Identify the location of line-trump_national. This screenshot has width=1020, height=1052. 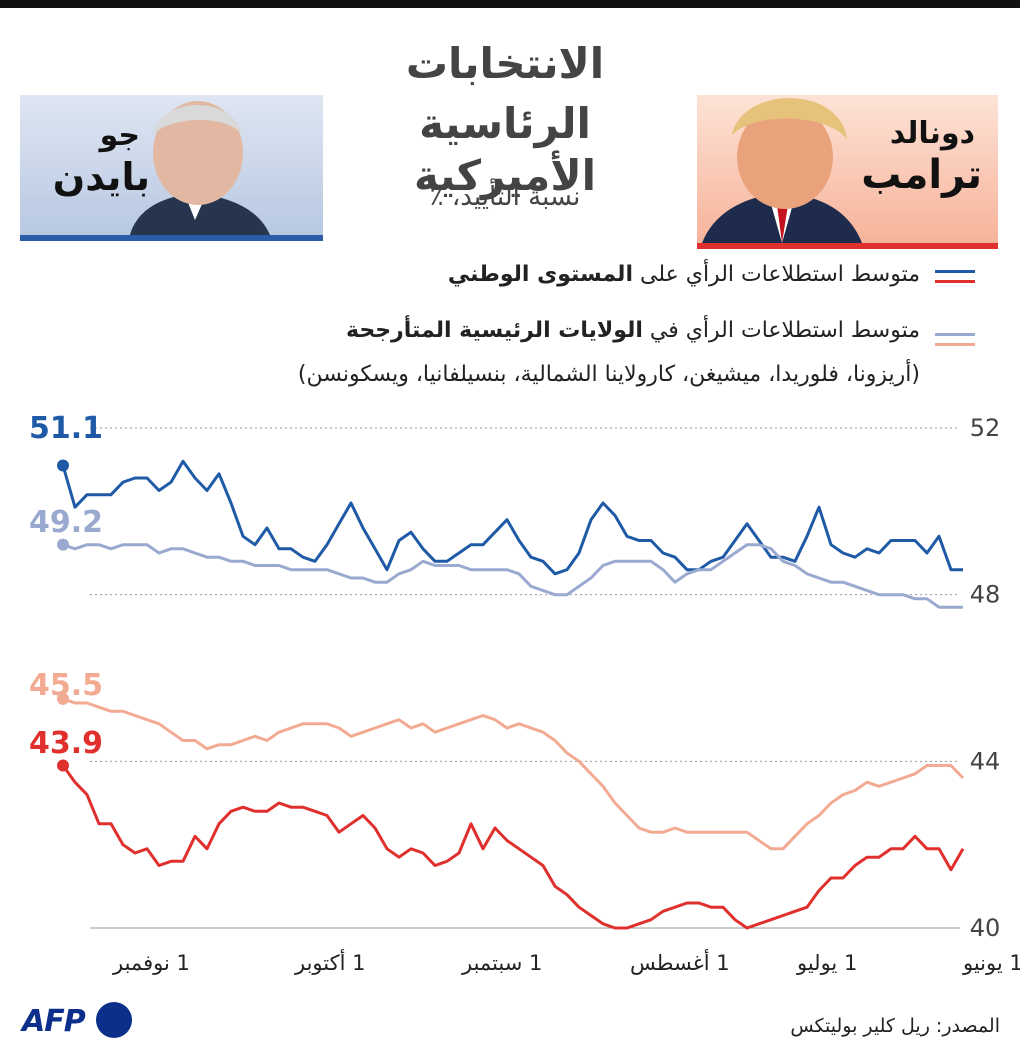
(513, 847).